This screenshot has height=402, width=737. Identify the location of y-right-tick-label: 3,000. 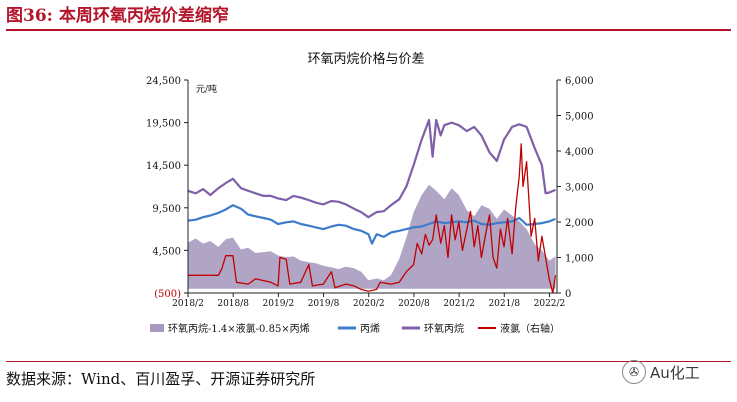
(579, 188).